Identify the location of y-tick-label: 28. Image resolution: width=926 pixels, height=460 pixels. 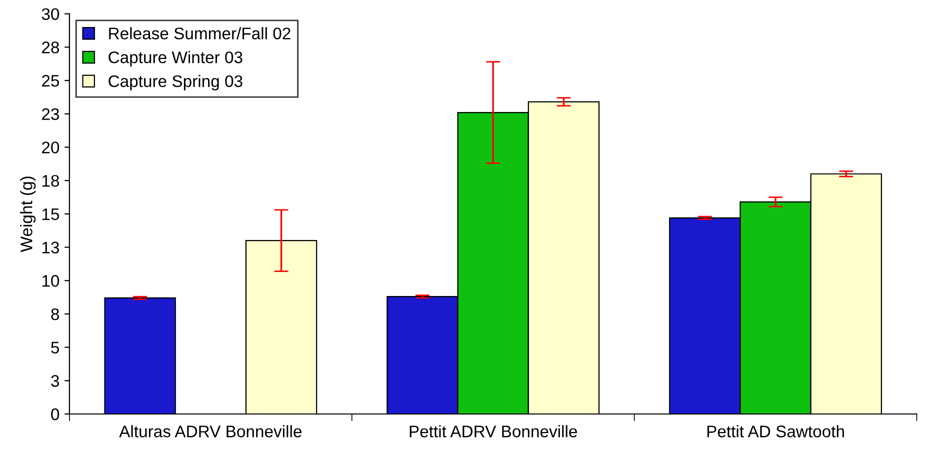
(51, 48).